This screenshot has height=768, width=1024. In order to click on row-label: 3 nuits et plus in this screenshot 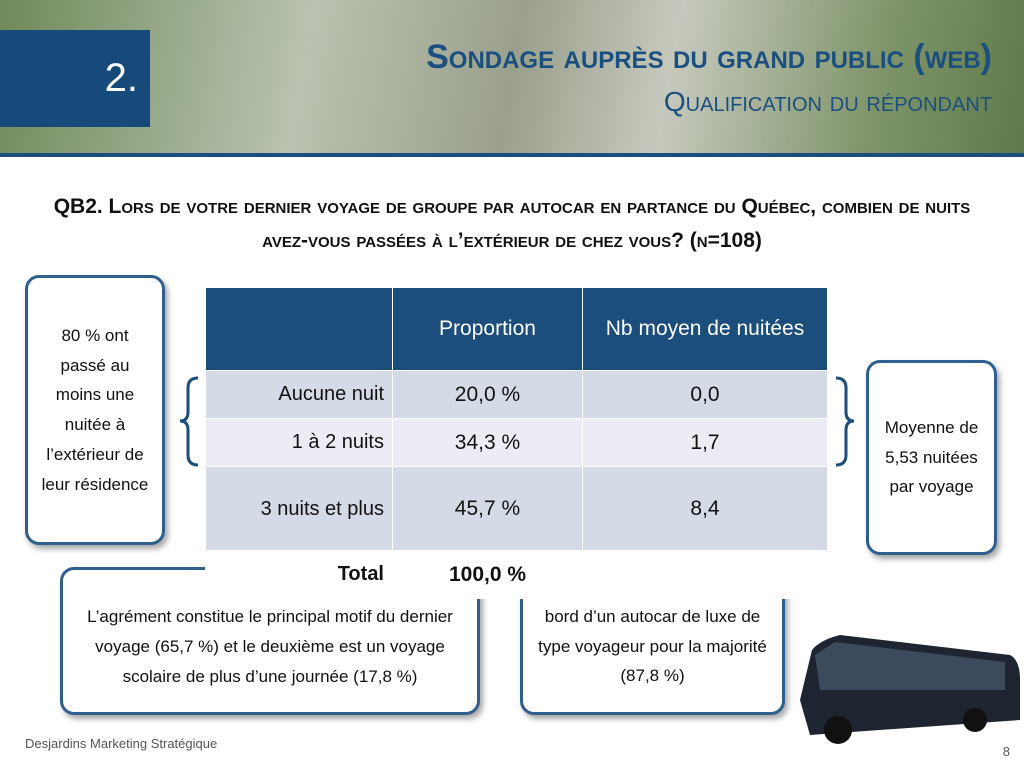, I will do `click(299, 508)`.